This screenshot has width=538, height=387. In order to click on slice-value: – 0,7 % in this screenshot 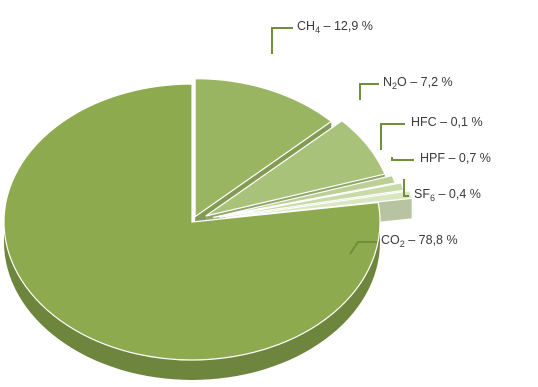, I will do `click(468, 158)`.